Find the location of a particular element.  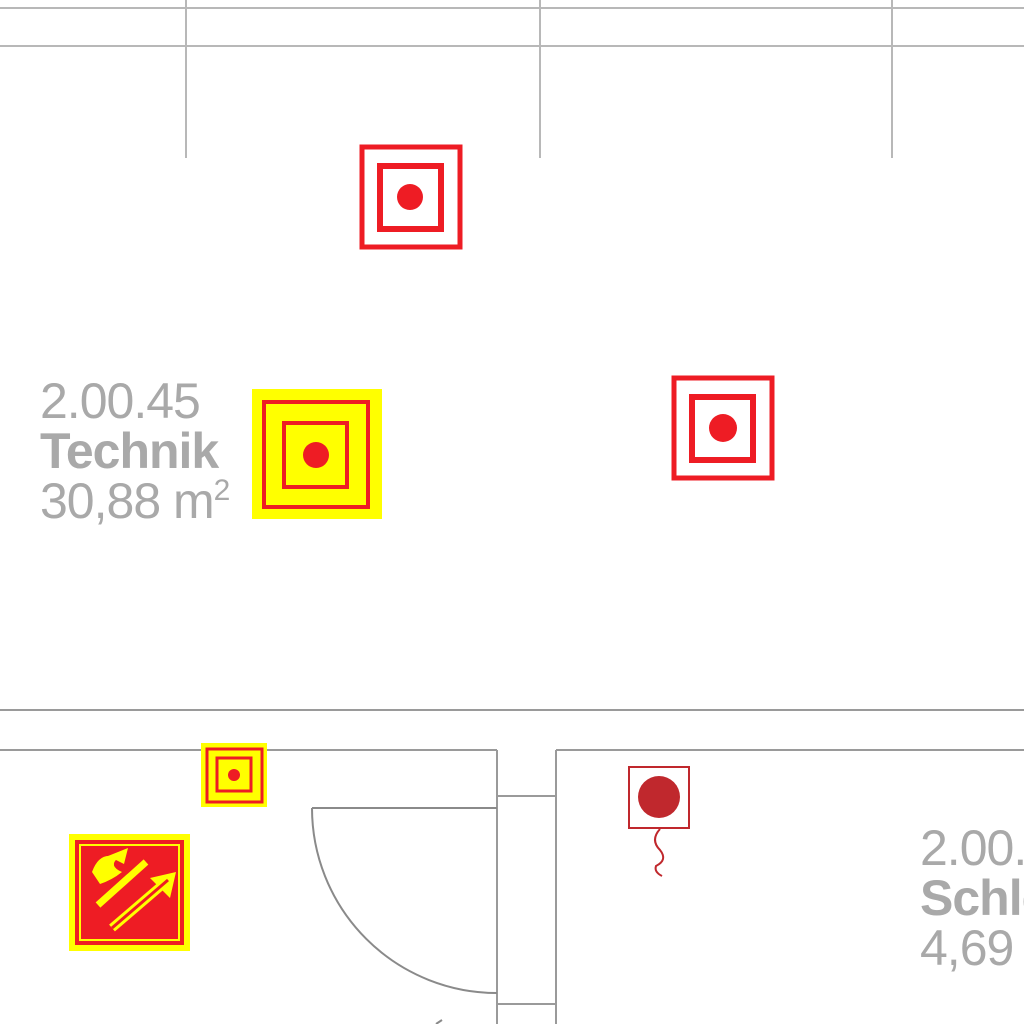

fire-extinguisher-sign-icon is located at coordinates (129, 892).